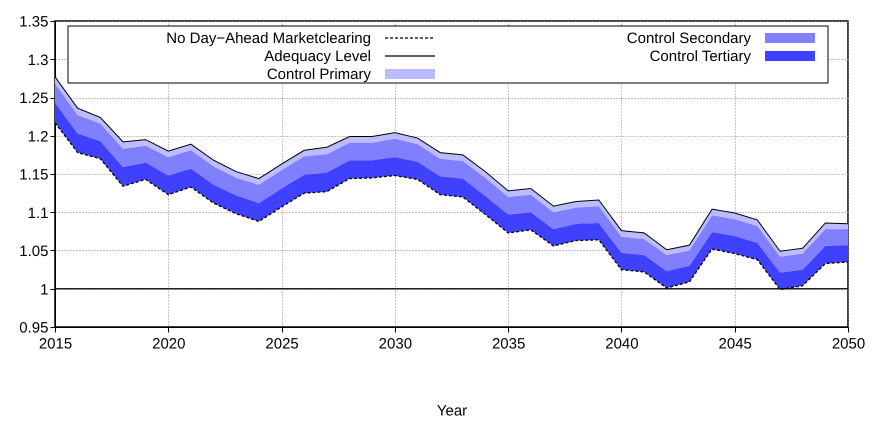  What do you see at coordinates (38, 137) in the screenshot?
I see `y-tick-label: 1.2` at bounding box center [38, 137].